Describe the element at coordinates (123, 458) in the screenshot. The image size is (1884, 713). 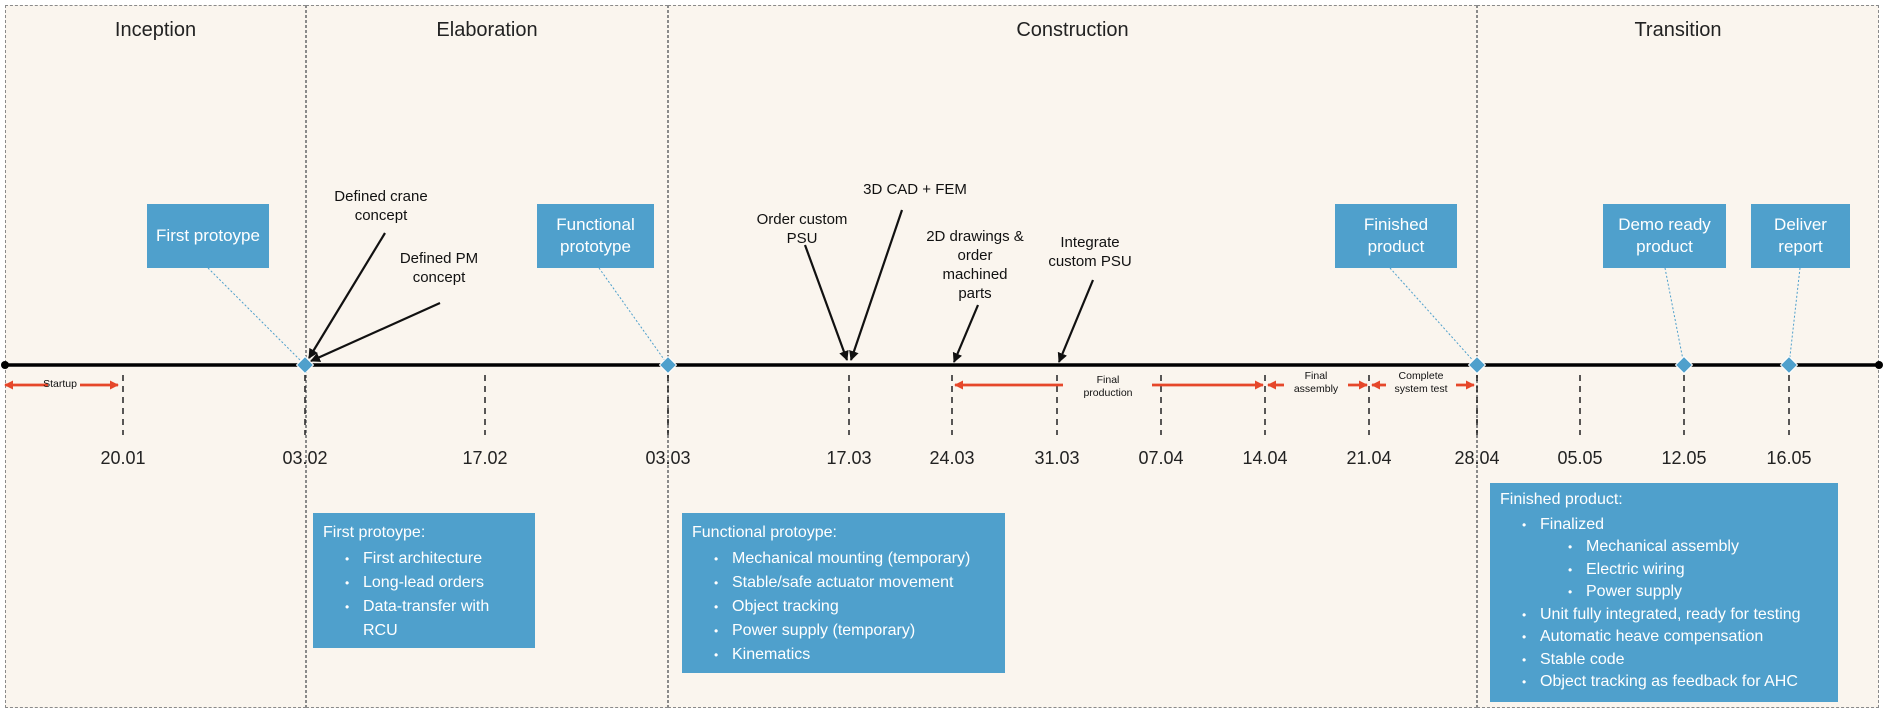
I see `date-label: 20.01` at that location.